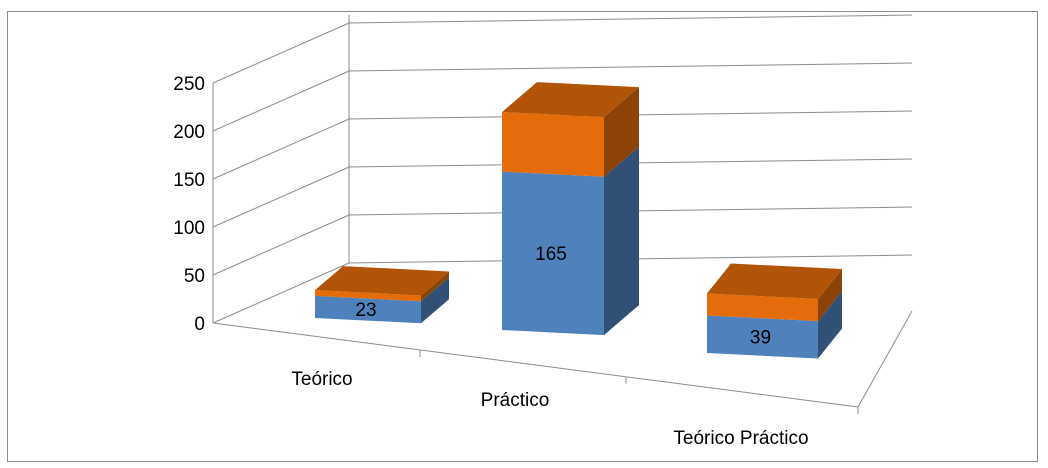 The width and height of the screenshot is (1048, 468). Describe the element at coordinates (515, 400) in the screenshot. I see `category-label: Práctico` at that location.